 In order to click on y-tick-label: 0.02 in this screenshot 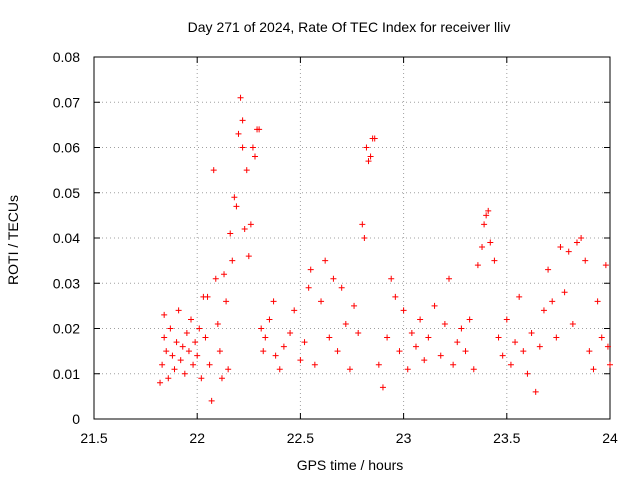, I will do `click(66, 329)`.